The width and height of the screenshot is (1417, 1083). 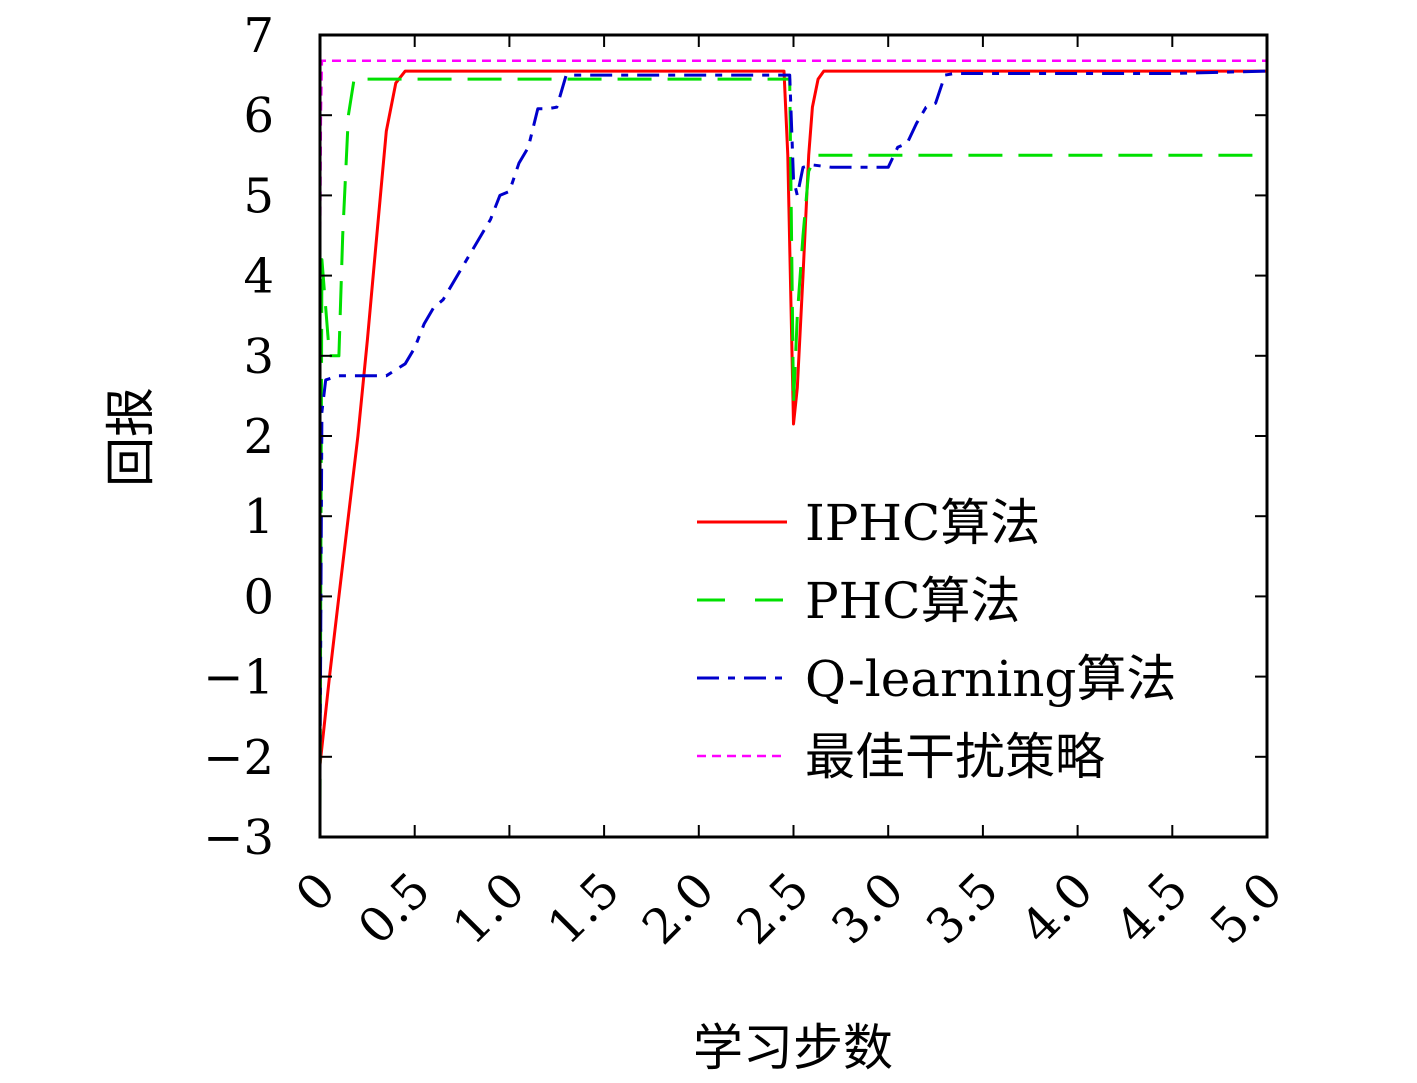 What do you see at coordinates (238, 838) in the screenshot?
I see `y-tick-label: −3` at bounding box center [238, 838].